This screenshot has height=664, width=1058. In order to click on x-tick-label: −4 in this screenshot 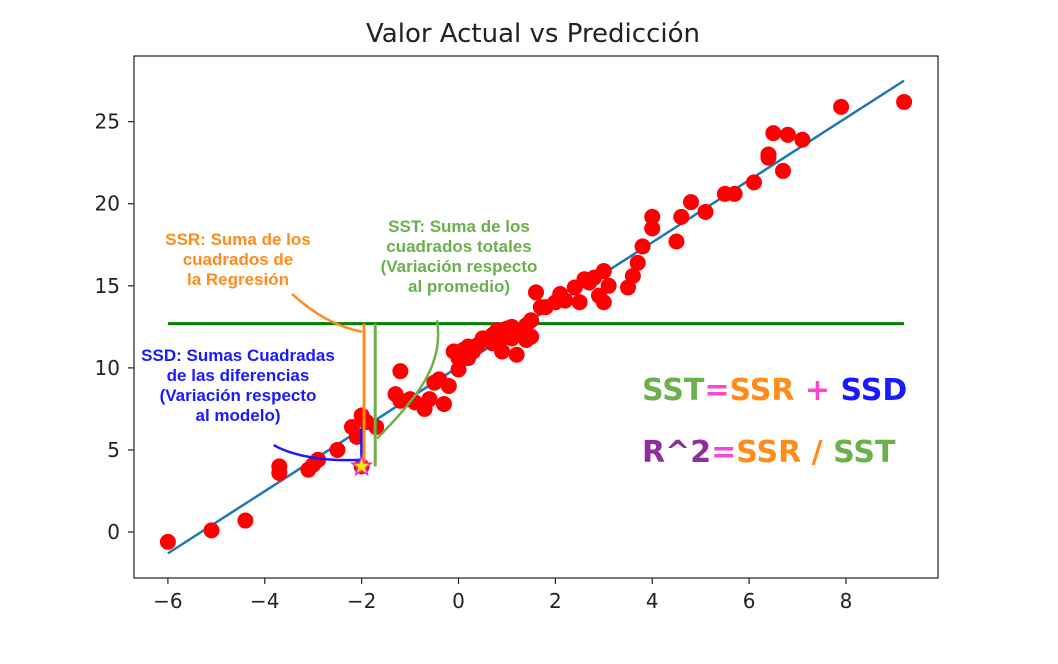, I will do `click(264, 601)`.